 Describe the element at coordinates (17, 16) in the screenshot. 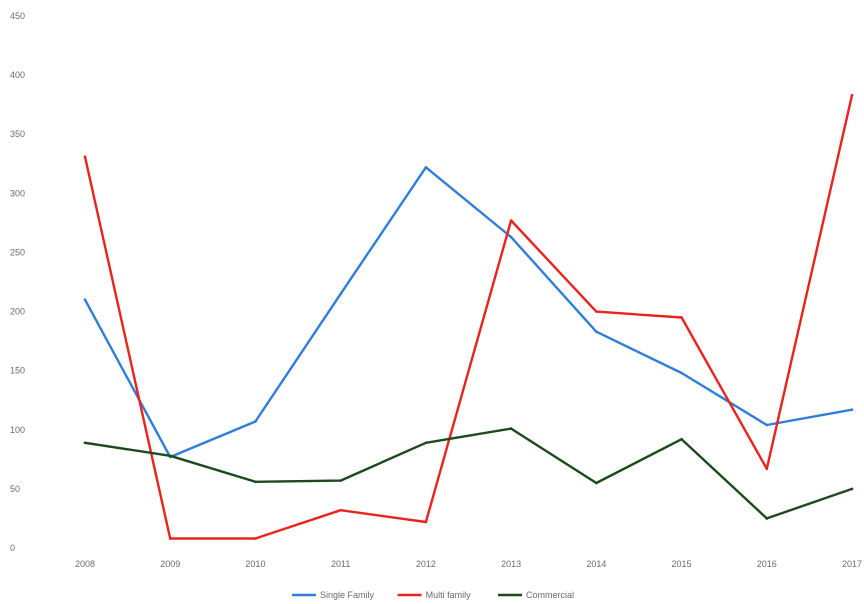

I see `y-tick-label: 450` at that location.